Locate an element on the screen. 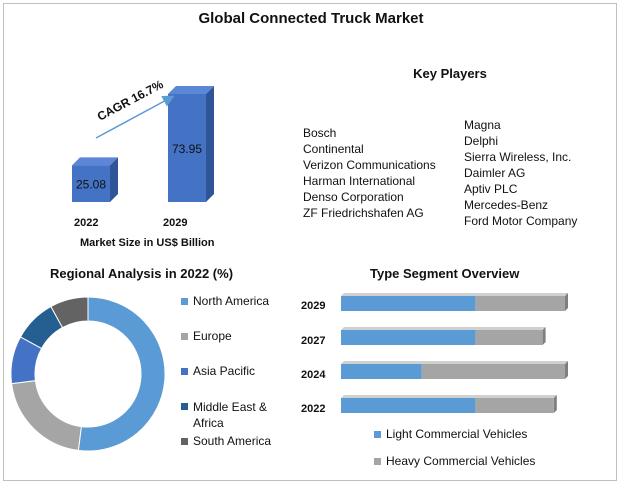 Image resolution: width=622 pixels, height=485 pixels. legend-item-europe: Europe is located at coordinates (231, 346).